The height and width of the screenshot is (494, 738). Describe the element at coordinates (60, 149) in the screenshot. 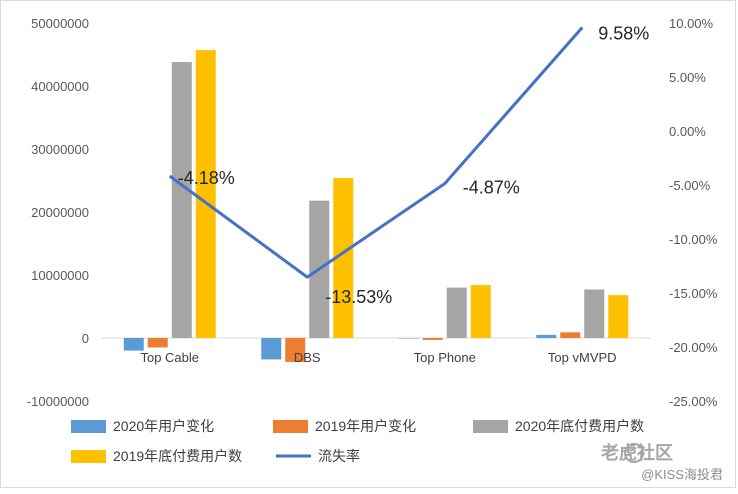

I see `left-axis-tick-label: 30000000` at that location.